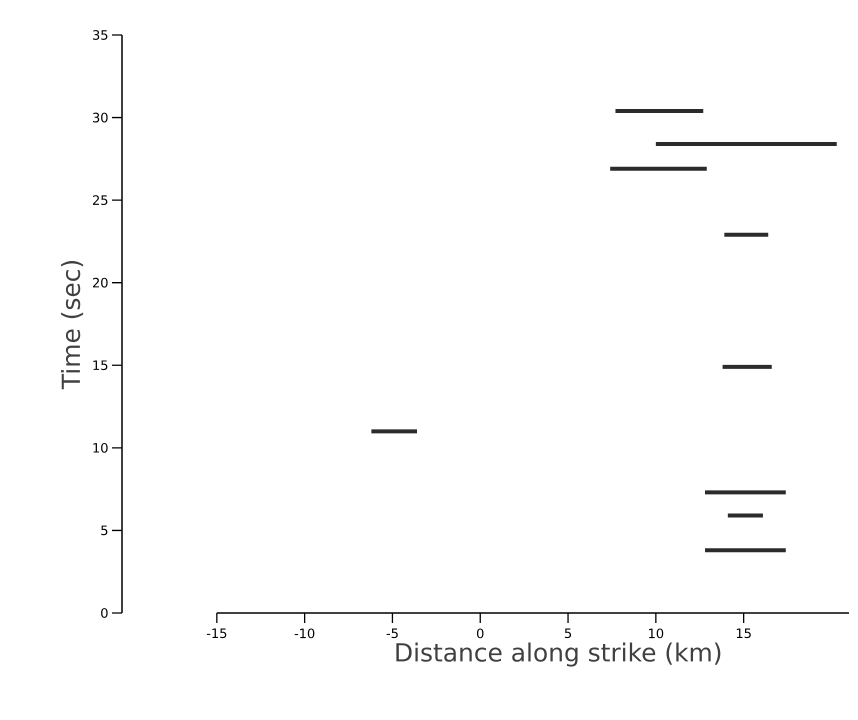 Image resolution: width=858 pixels, height=720 pixels. I want to click on y-tick-label: 35, so click(100, 35).